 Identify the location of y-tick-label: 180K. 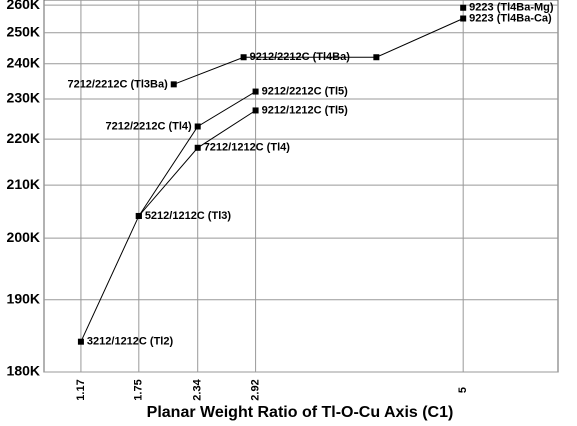
(23, 371).